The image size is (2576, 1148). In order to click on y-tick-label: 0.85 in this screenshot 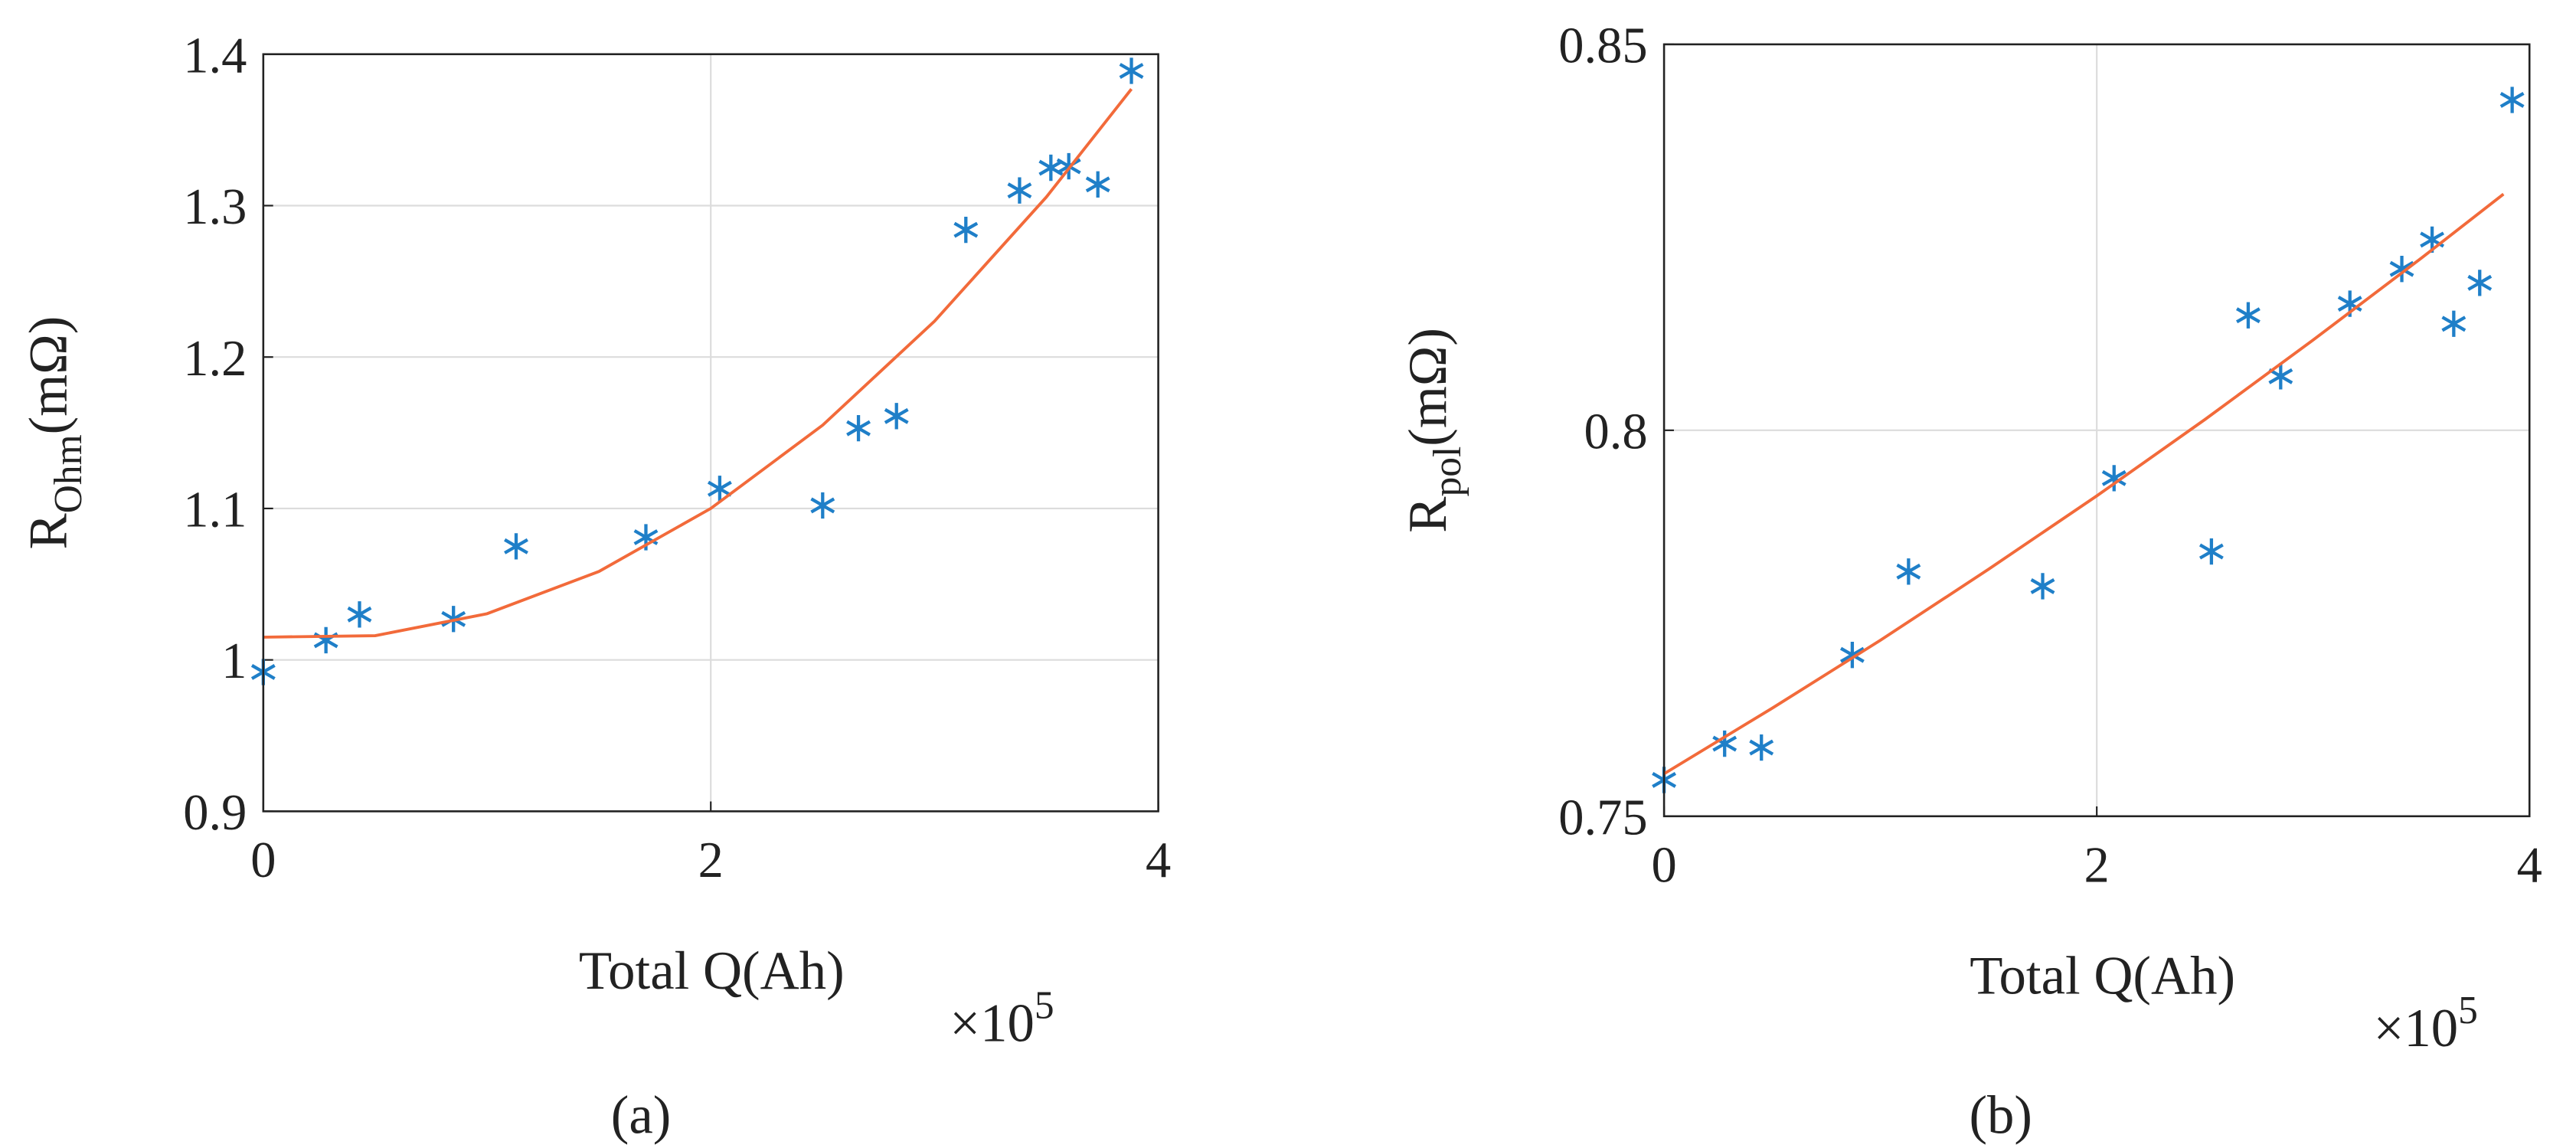, I will do `click(1602, 46)`.